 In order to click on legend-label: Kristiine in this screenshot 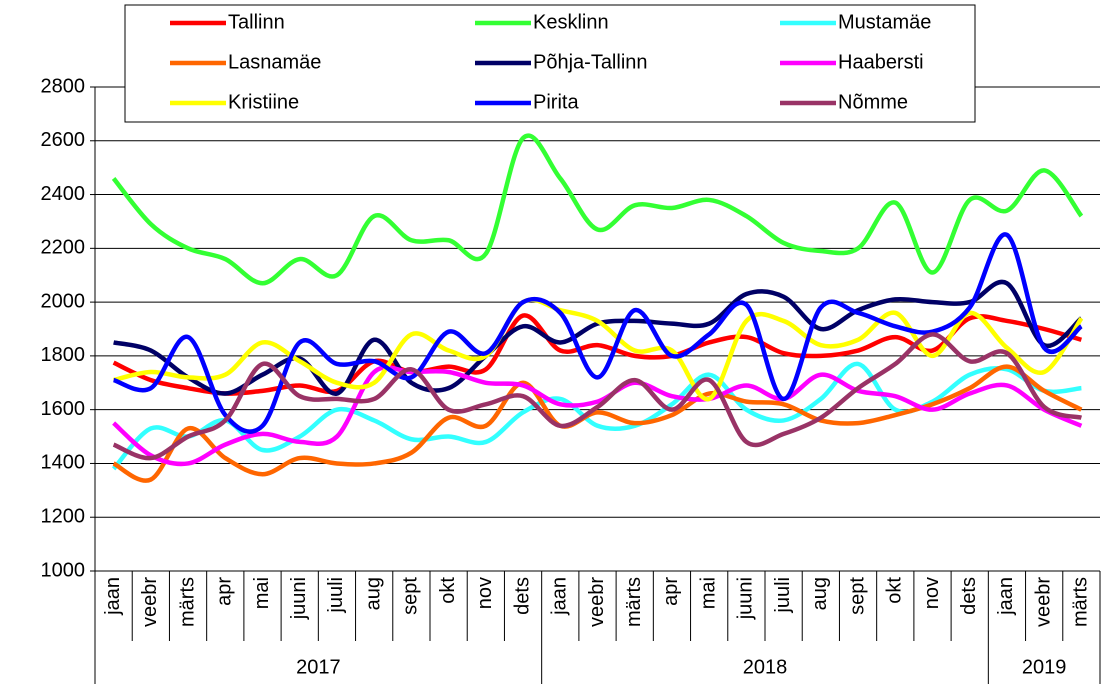, I will do `click(263, 102)`.